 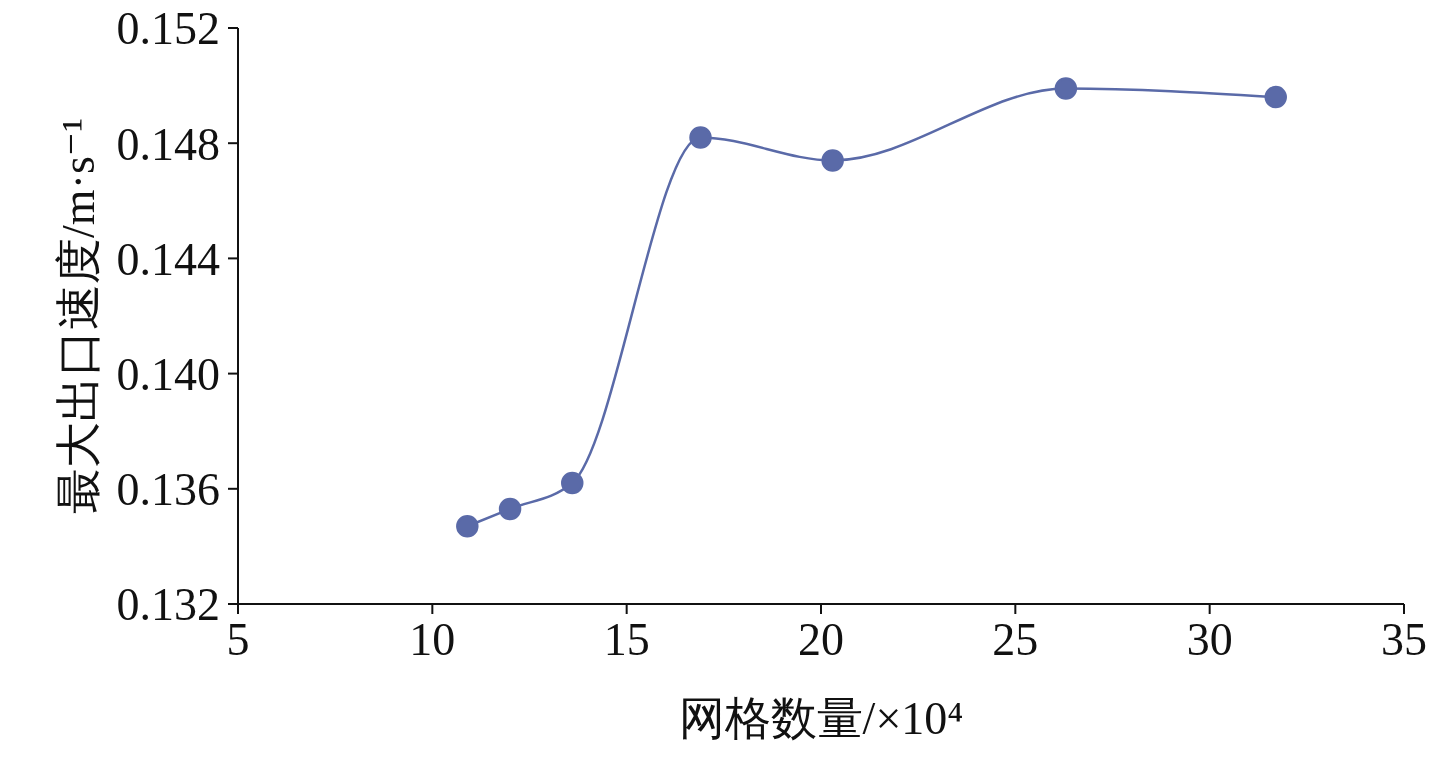 I want to click on y-tick-label: 0.140, so click(x=168, y=374).